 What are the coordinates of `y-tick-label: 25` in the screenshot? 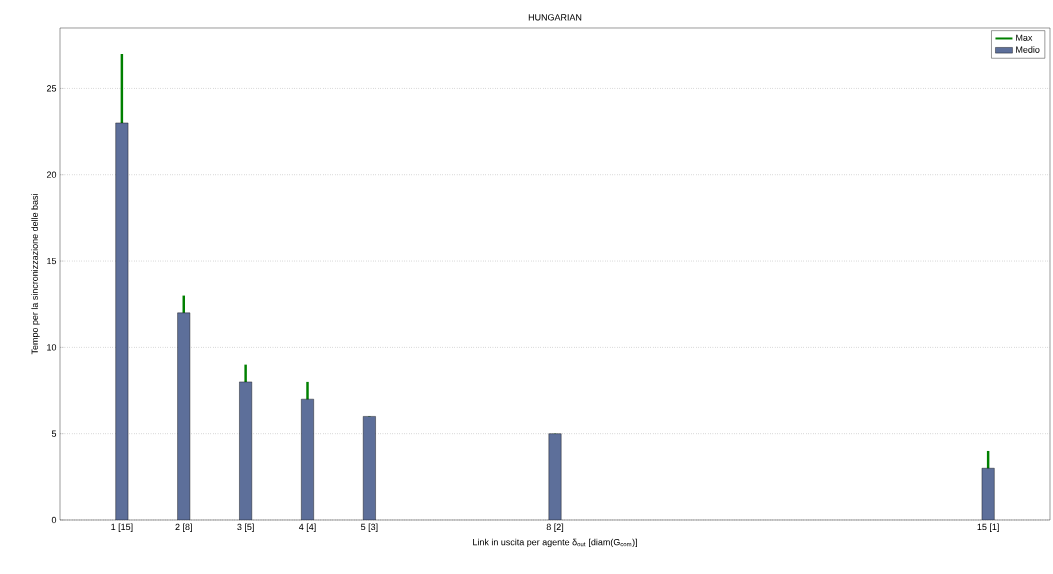 It's located at (51, 88).